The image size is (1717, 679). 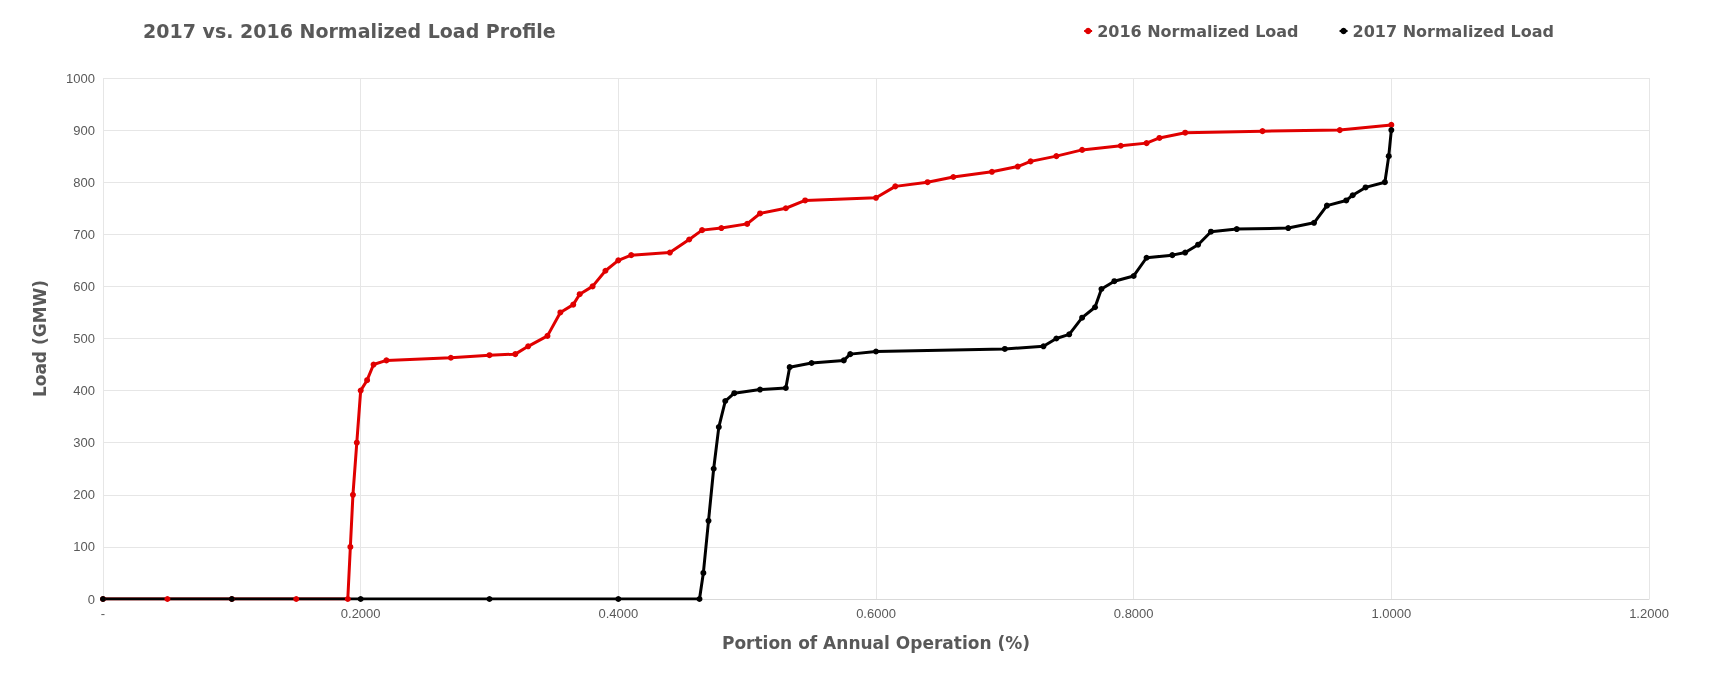 What do you see at coordinates (84, 286) in the screenshot?
I see `y-tick-label: 600` at bounding box center [84, 286].